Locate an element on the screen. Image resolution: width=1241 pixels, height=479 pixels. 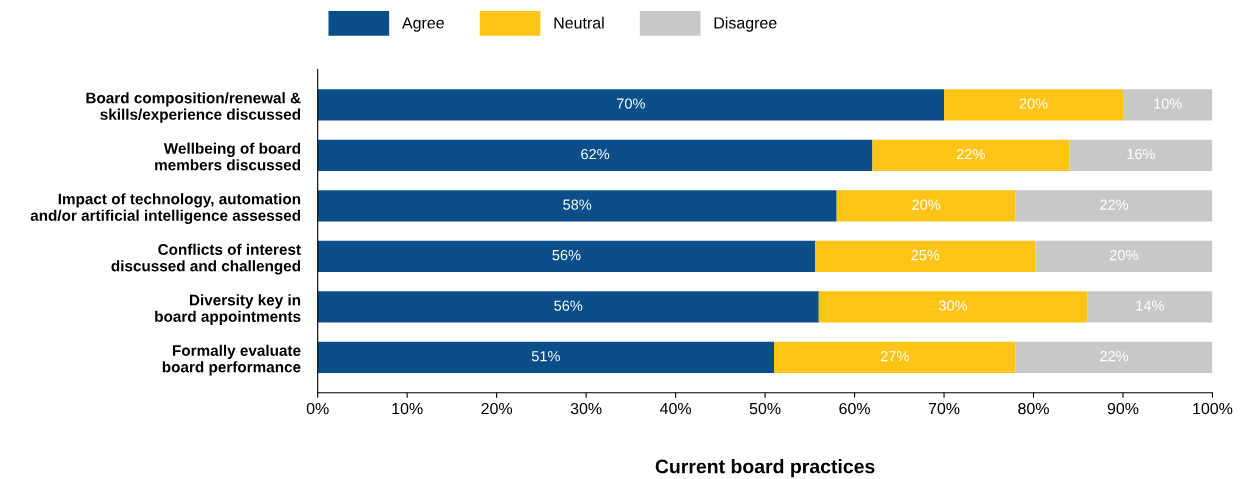
y-tick-label: Conflicts of interest discussed and challenged is located at coordinates (206, 259).